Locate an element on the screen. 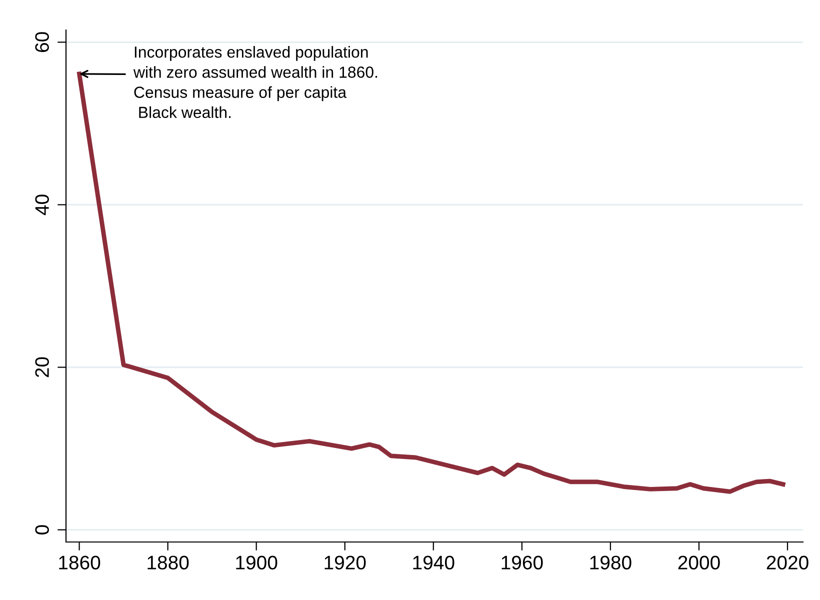  y-tick-label: 40 is located at coordinates (42, 205).